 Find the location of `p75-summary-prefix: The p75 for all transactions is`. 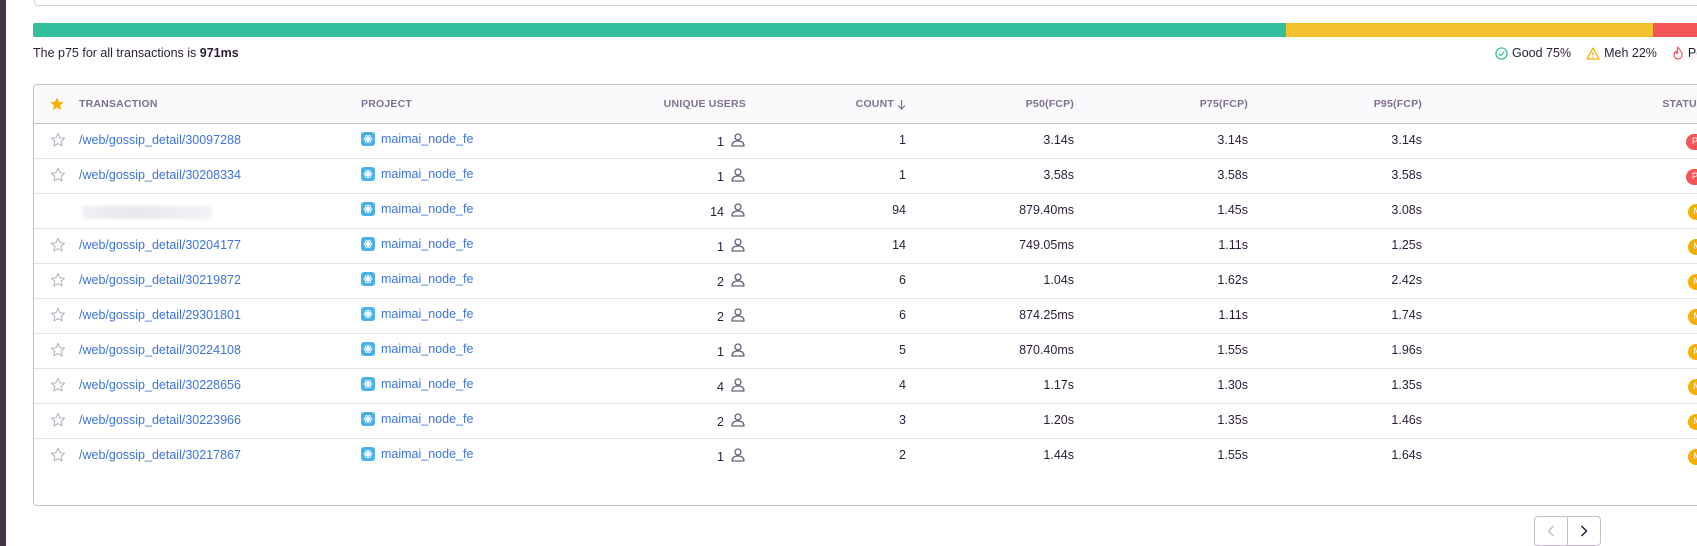

p75-summary-prefix: The p75 for all transactions is is located at coordinates (116, 53).